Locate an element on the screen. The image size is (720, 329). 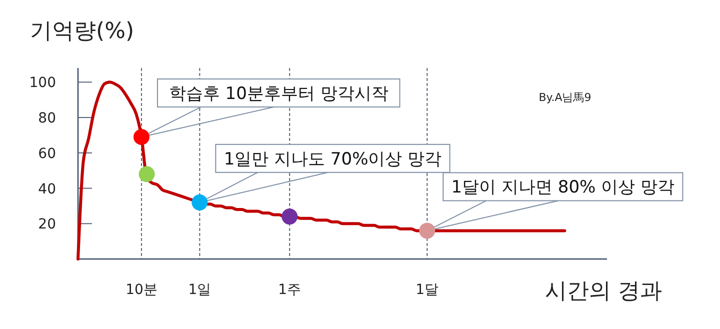
y-tick-label: 60 is located at coordinates (47, 154).